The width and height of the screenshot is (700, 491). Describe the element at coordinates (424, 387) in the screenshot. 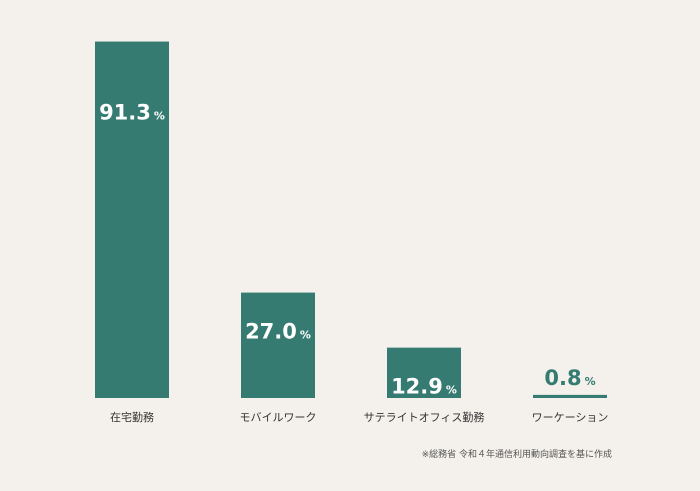

I see `value-label-3: 12.9%` at that location.